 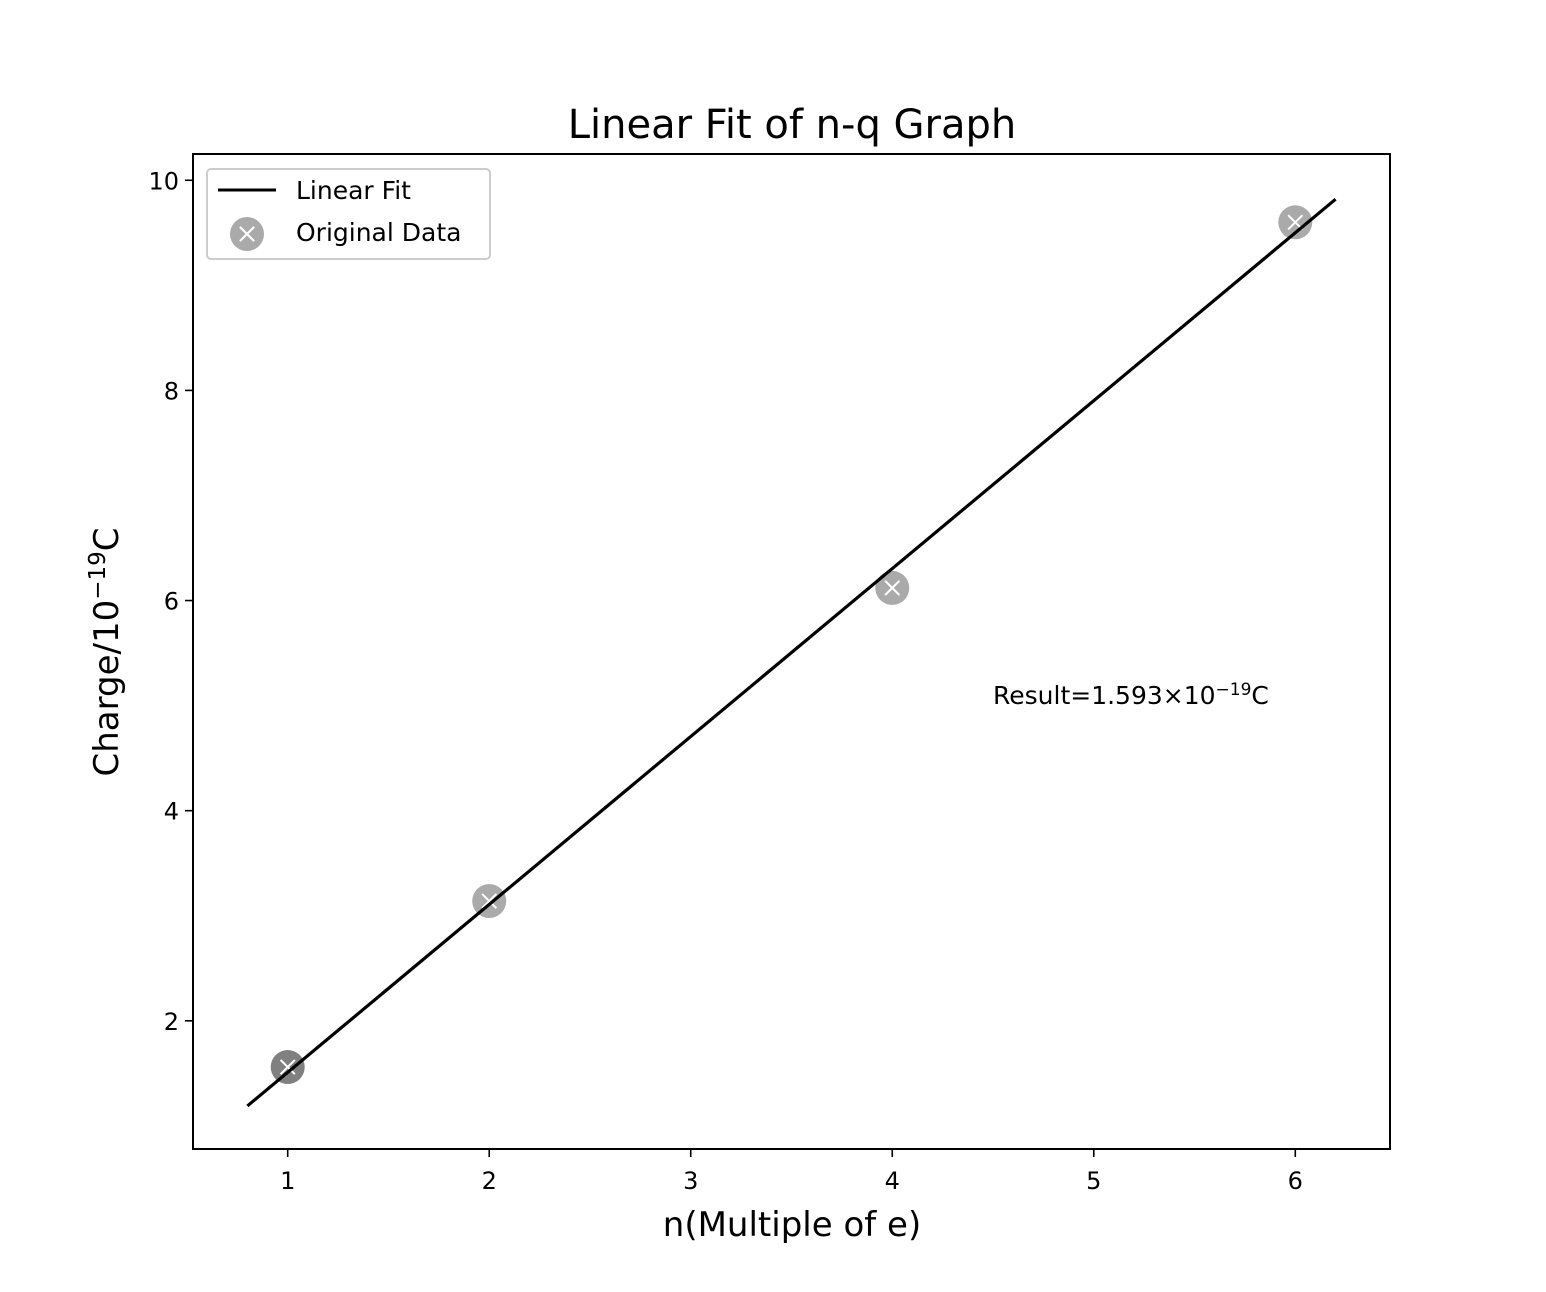 I want to click on result-annotation: Result=1.593×10−19C, so click(x=1131, y=695).